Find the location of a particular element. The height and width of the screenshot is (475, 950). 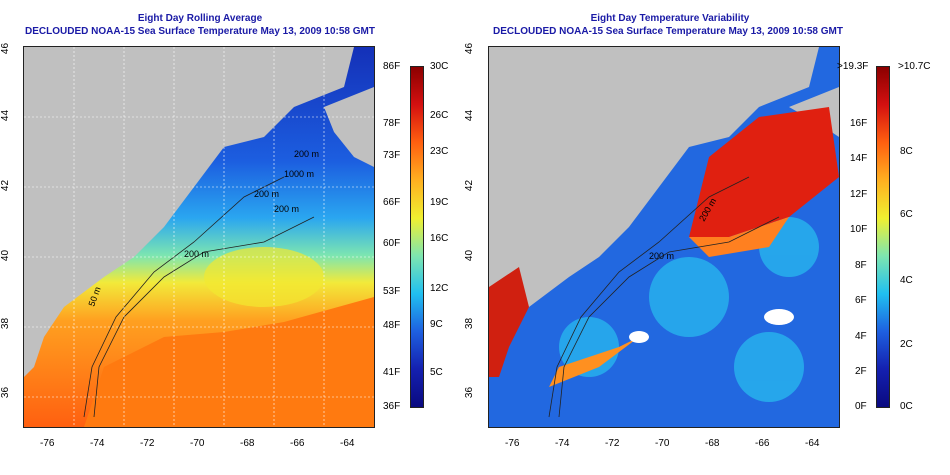

left-cbar-f-label: 36F is located at coordinates (392, 406).